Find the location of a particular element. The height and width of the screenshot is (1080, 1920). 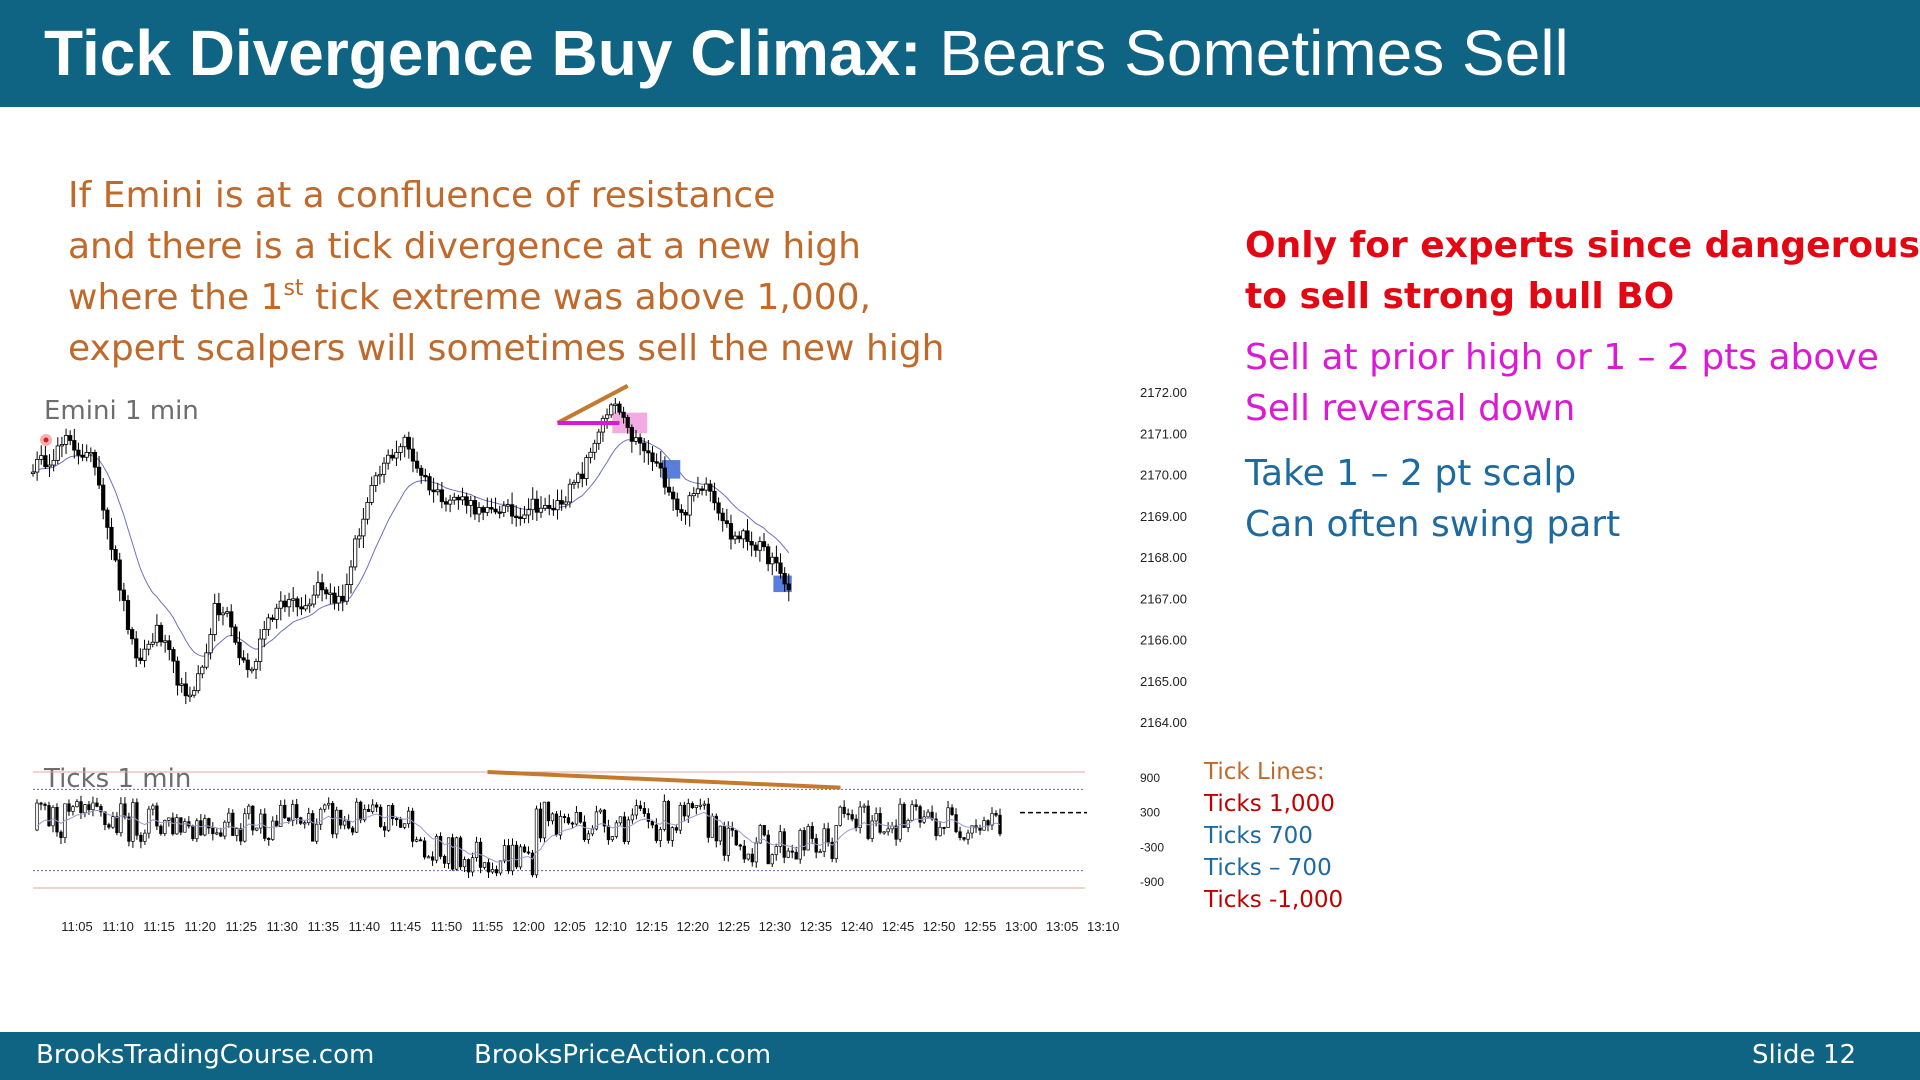

x-axis-time-label: 13:00 is located at coordinates (1021, 926).